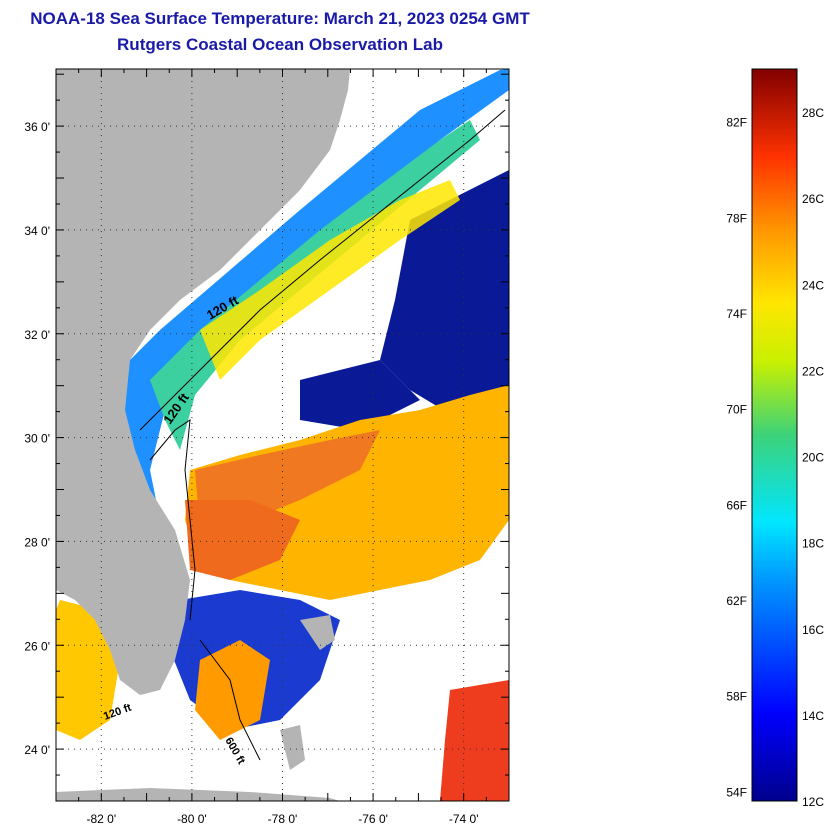 Image resolution: width=833 pixels, height=832 pixels. What do you see at coordinates (37, 646) in the screenshot?
I see `lat-label: 26 0'` at bounding box center [37, 646].